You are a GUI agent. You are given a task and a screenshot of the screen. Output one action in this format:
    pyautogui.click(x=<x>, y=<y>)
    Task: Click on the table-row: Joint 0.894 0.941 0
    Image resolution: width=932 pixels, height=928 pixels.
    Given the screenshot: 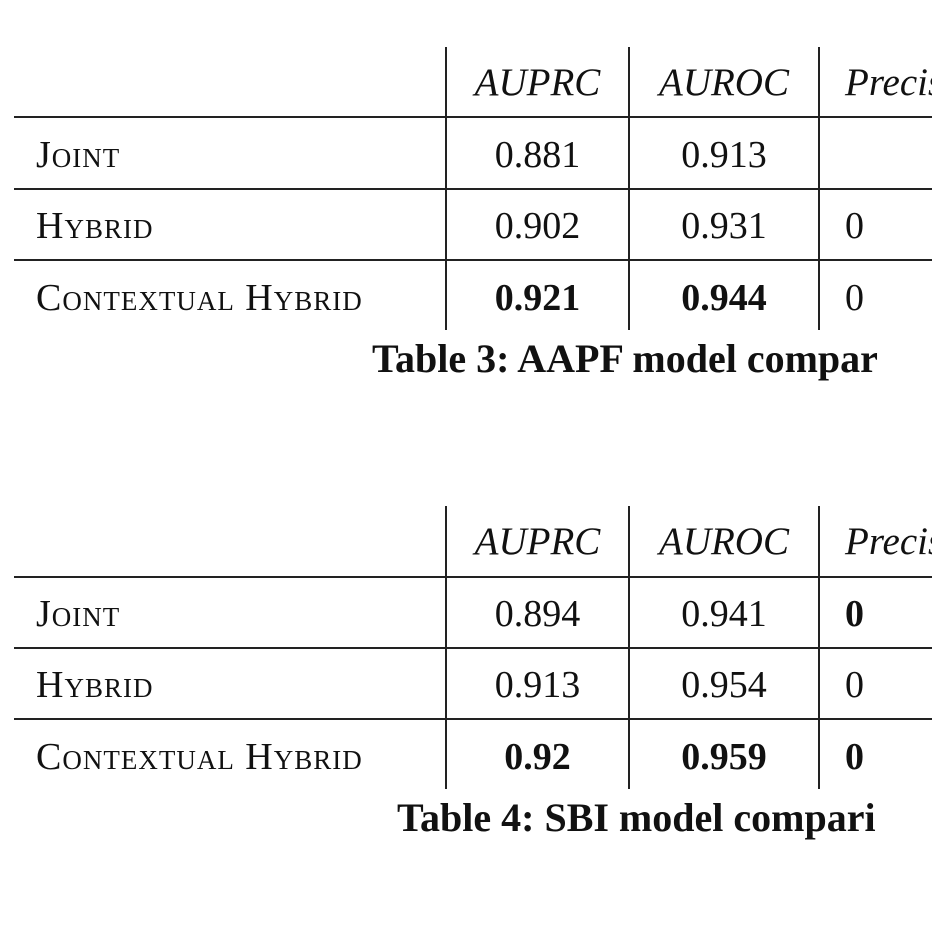 What is the action you would take?
    pyautogui.click(x=466, y=613)
    